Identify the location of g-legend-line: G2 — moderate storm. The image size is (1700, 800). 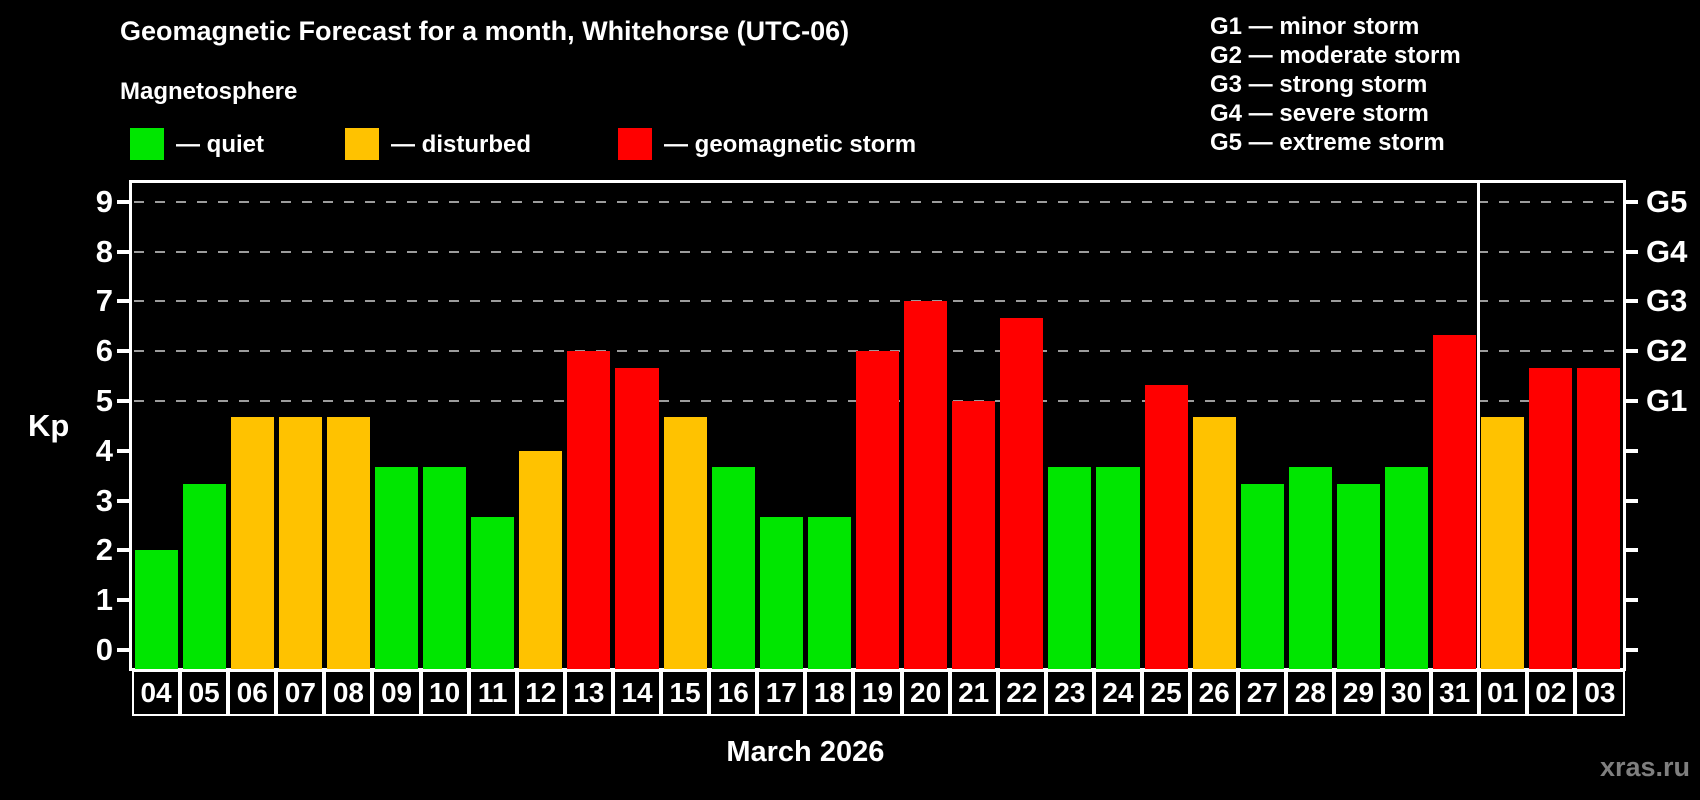
(1335, 55).